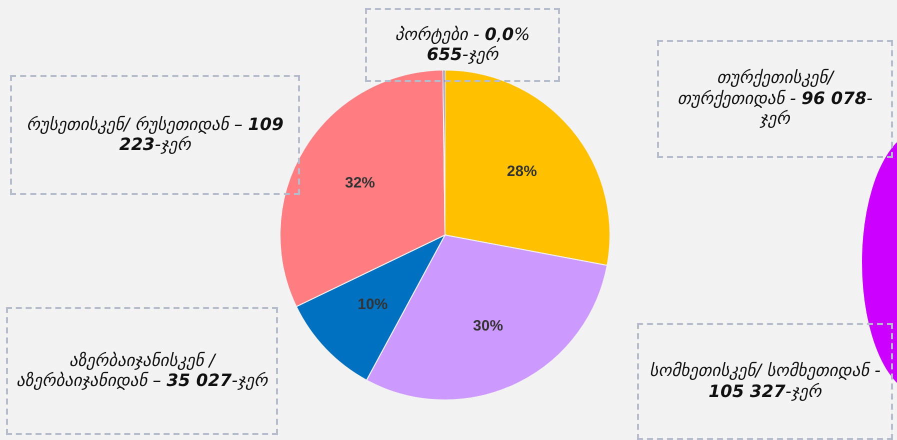  What do you see at coordinates (360, 183) in the screenshot?
I see `data-label: 32%` at bounding box center [360, 183].